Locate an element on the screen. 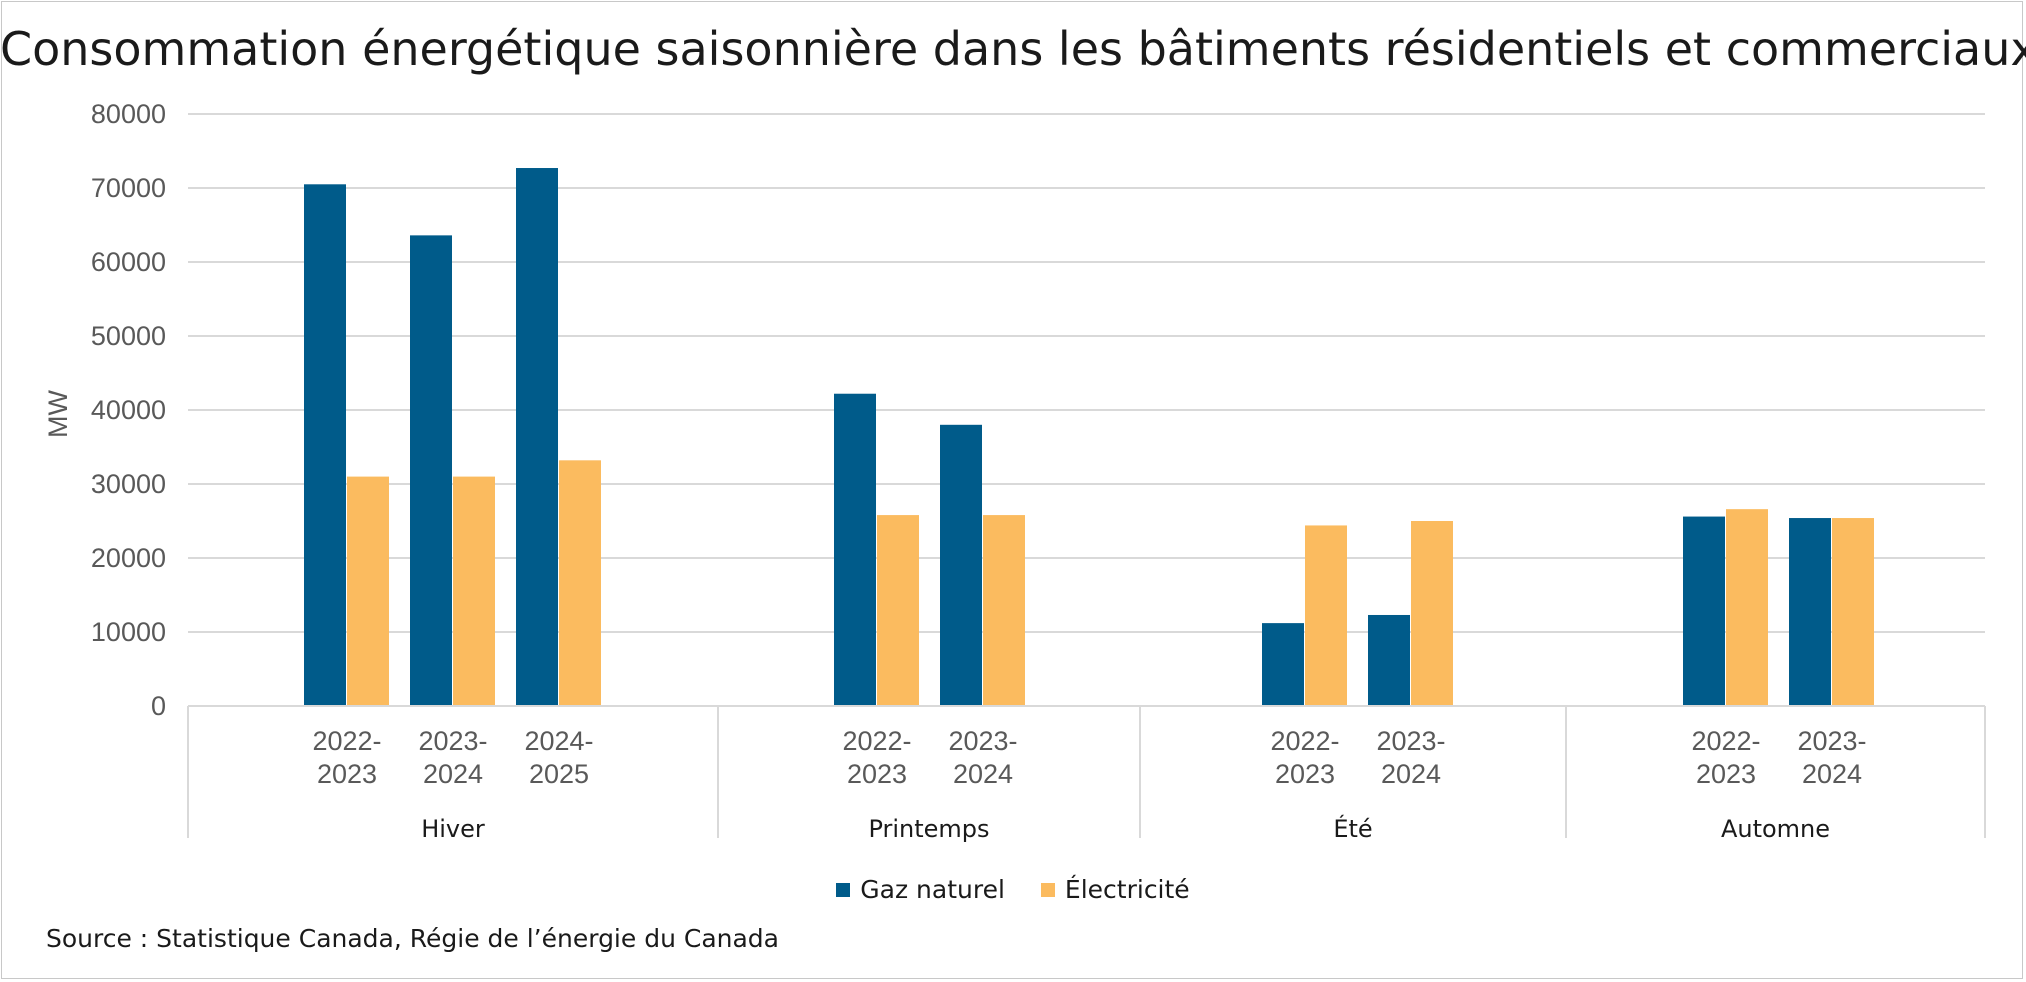 This screenshot has width=2026, height=982. y-tick-label: 20000 is located at coordinates (128, 558).